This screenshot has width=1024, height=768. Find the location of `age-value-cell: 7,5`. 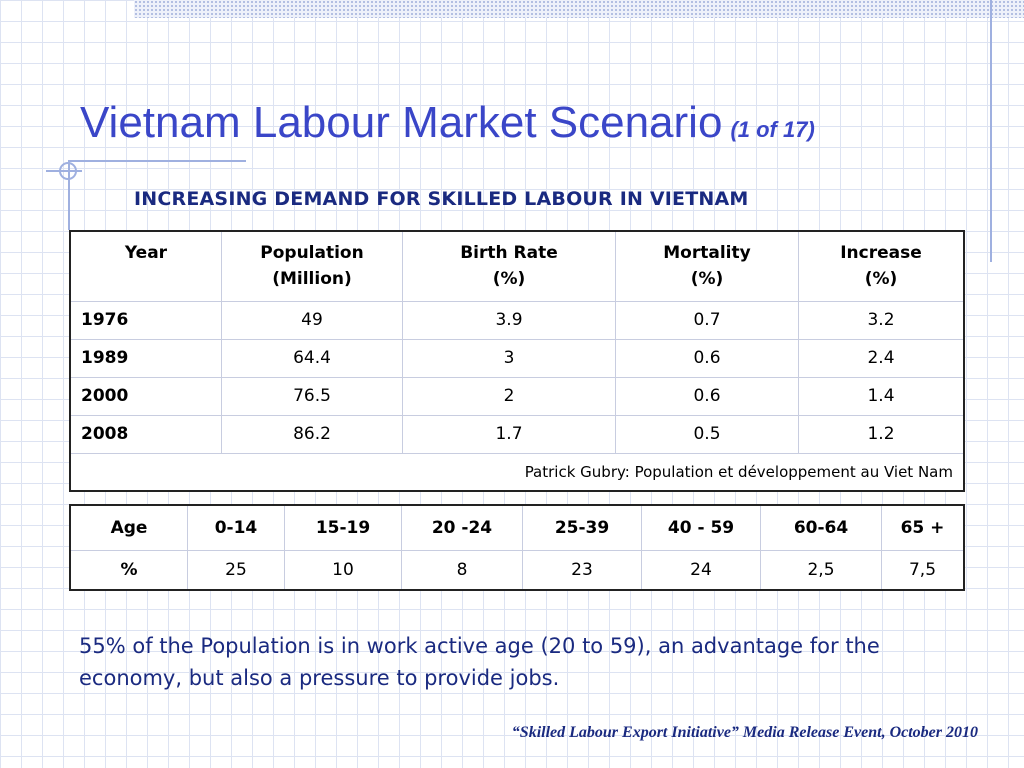

age-value-cell: 7,5 is located at coordinates (922, 570).